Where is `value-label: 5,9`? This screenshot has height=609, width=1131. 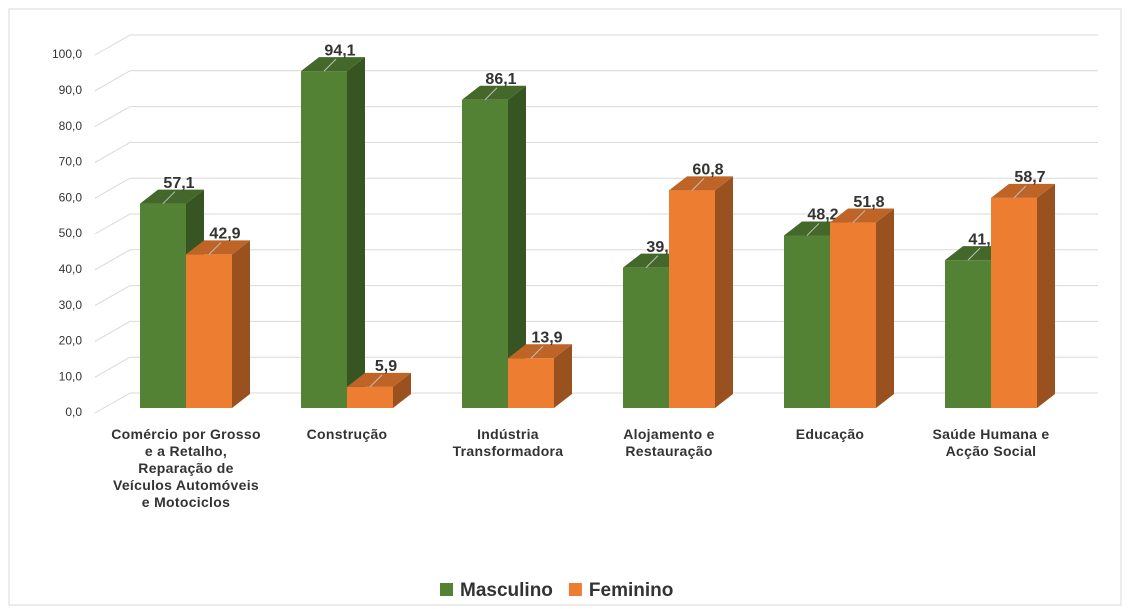
value-label: 5,9 is located at coordinates (386, 366).